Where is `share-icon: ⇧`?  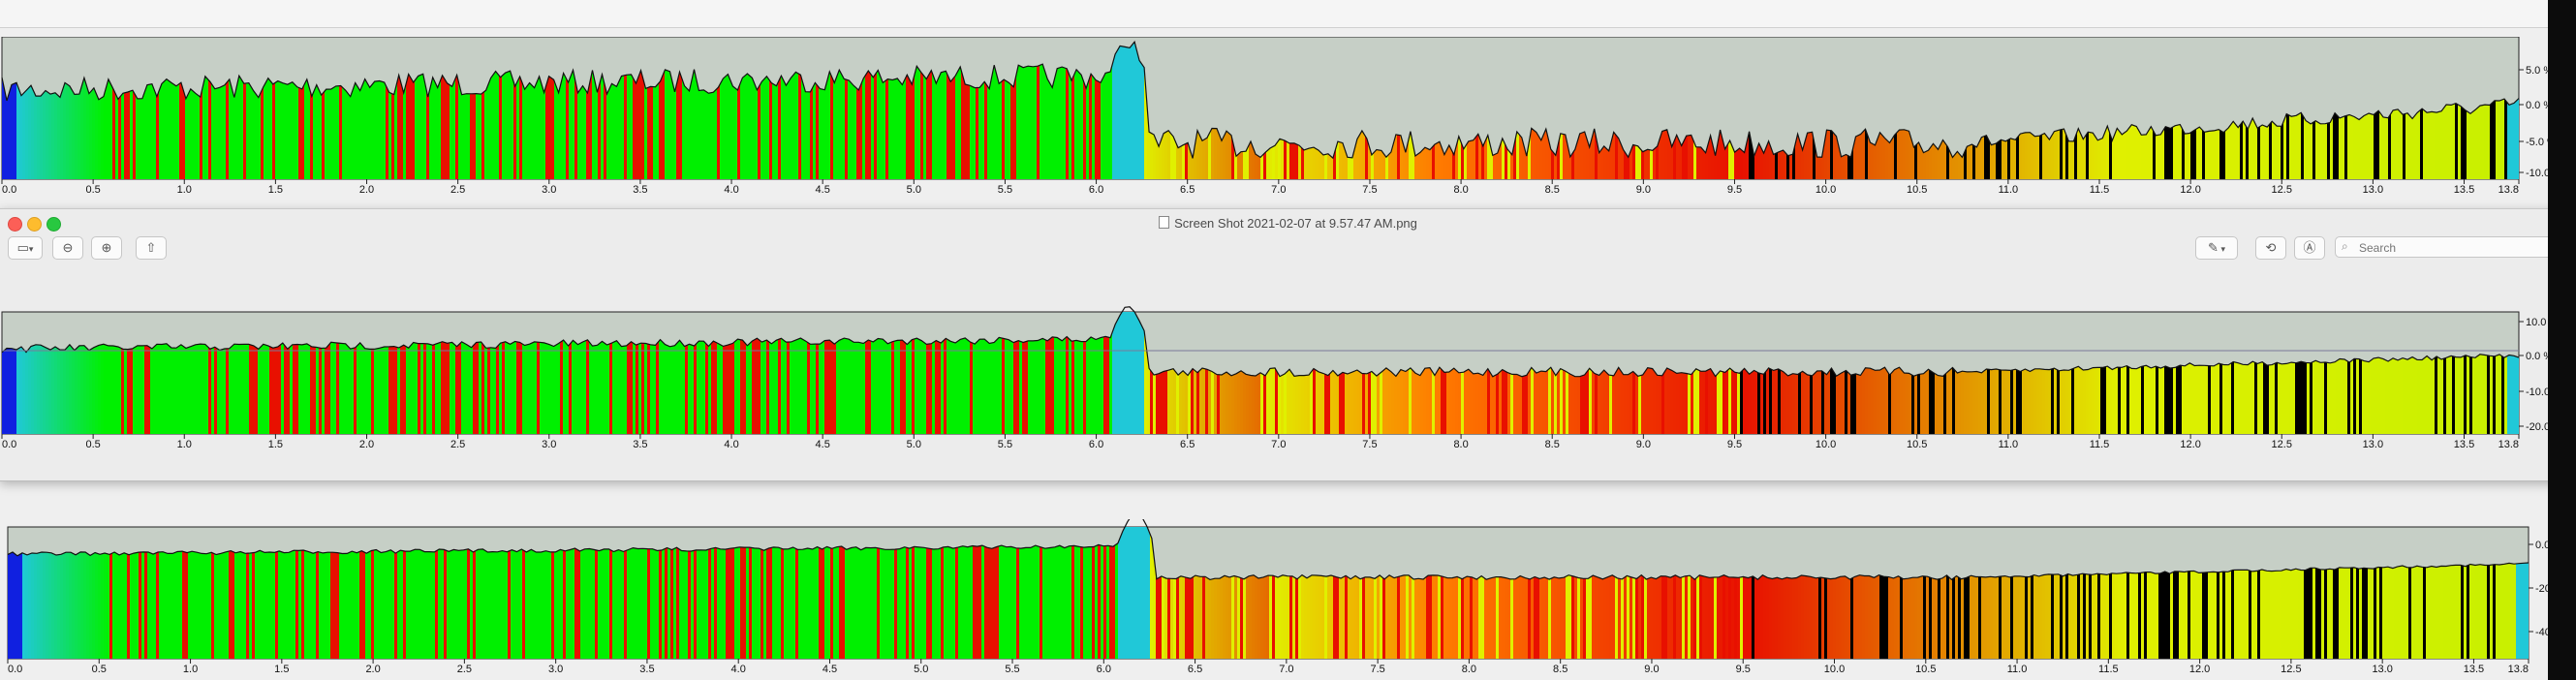 share-icon: ⇧ is located at coordinates (151, 247).